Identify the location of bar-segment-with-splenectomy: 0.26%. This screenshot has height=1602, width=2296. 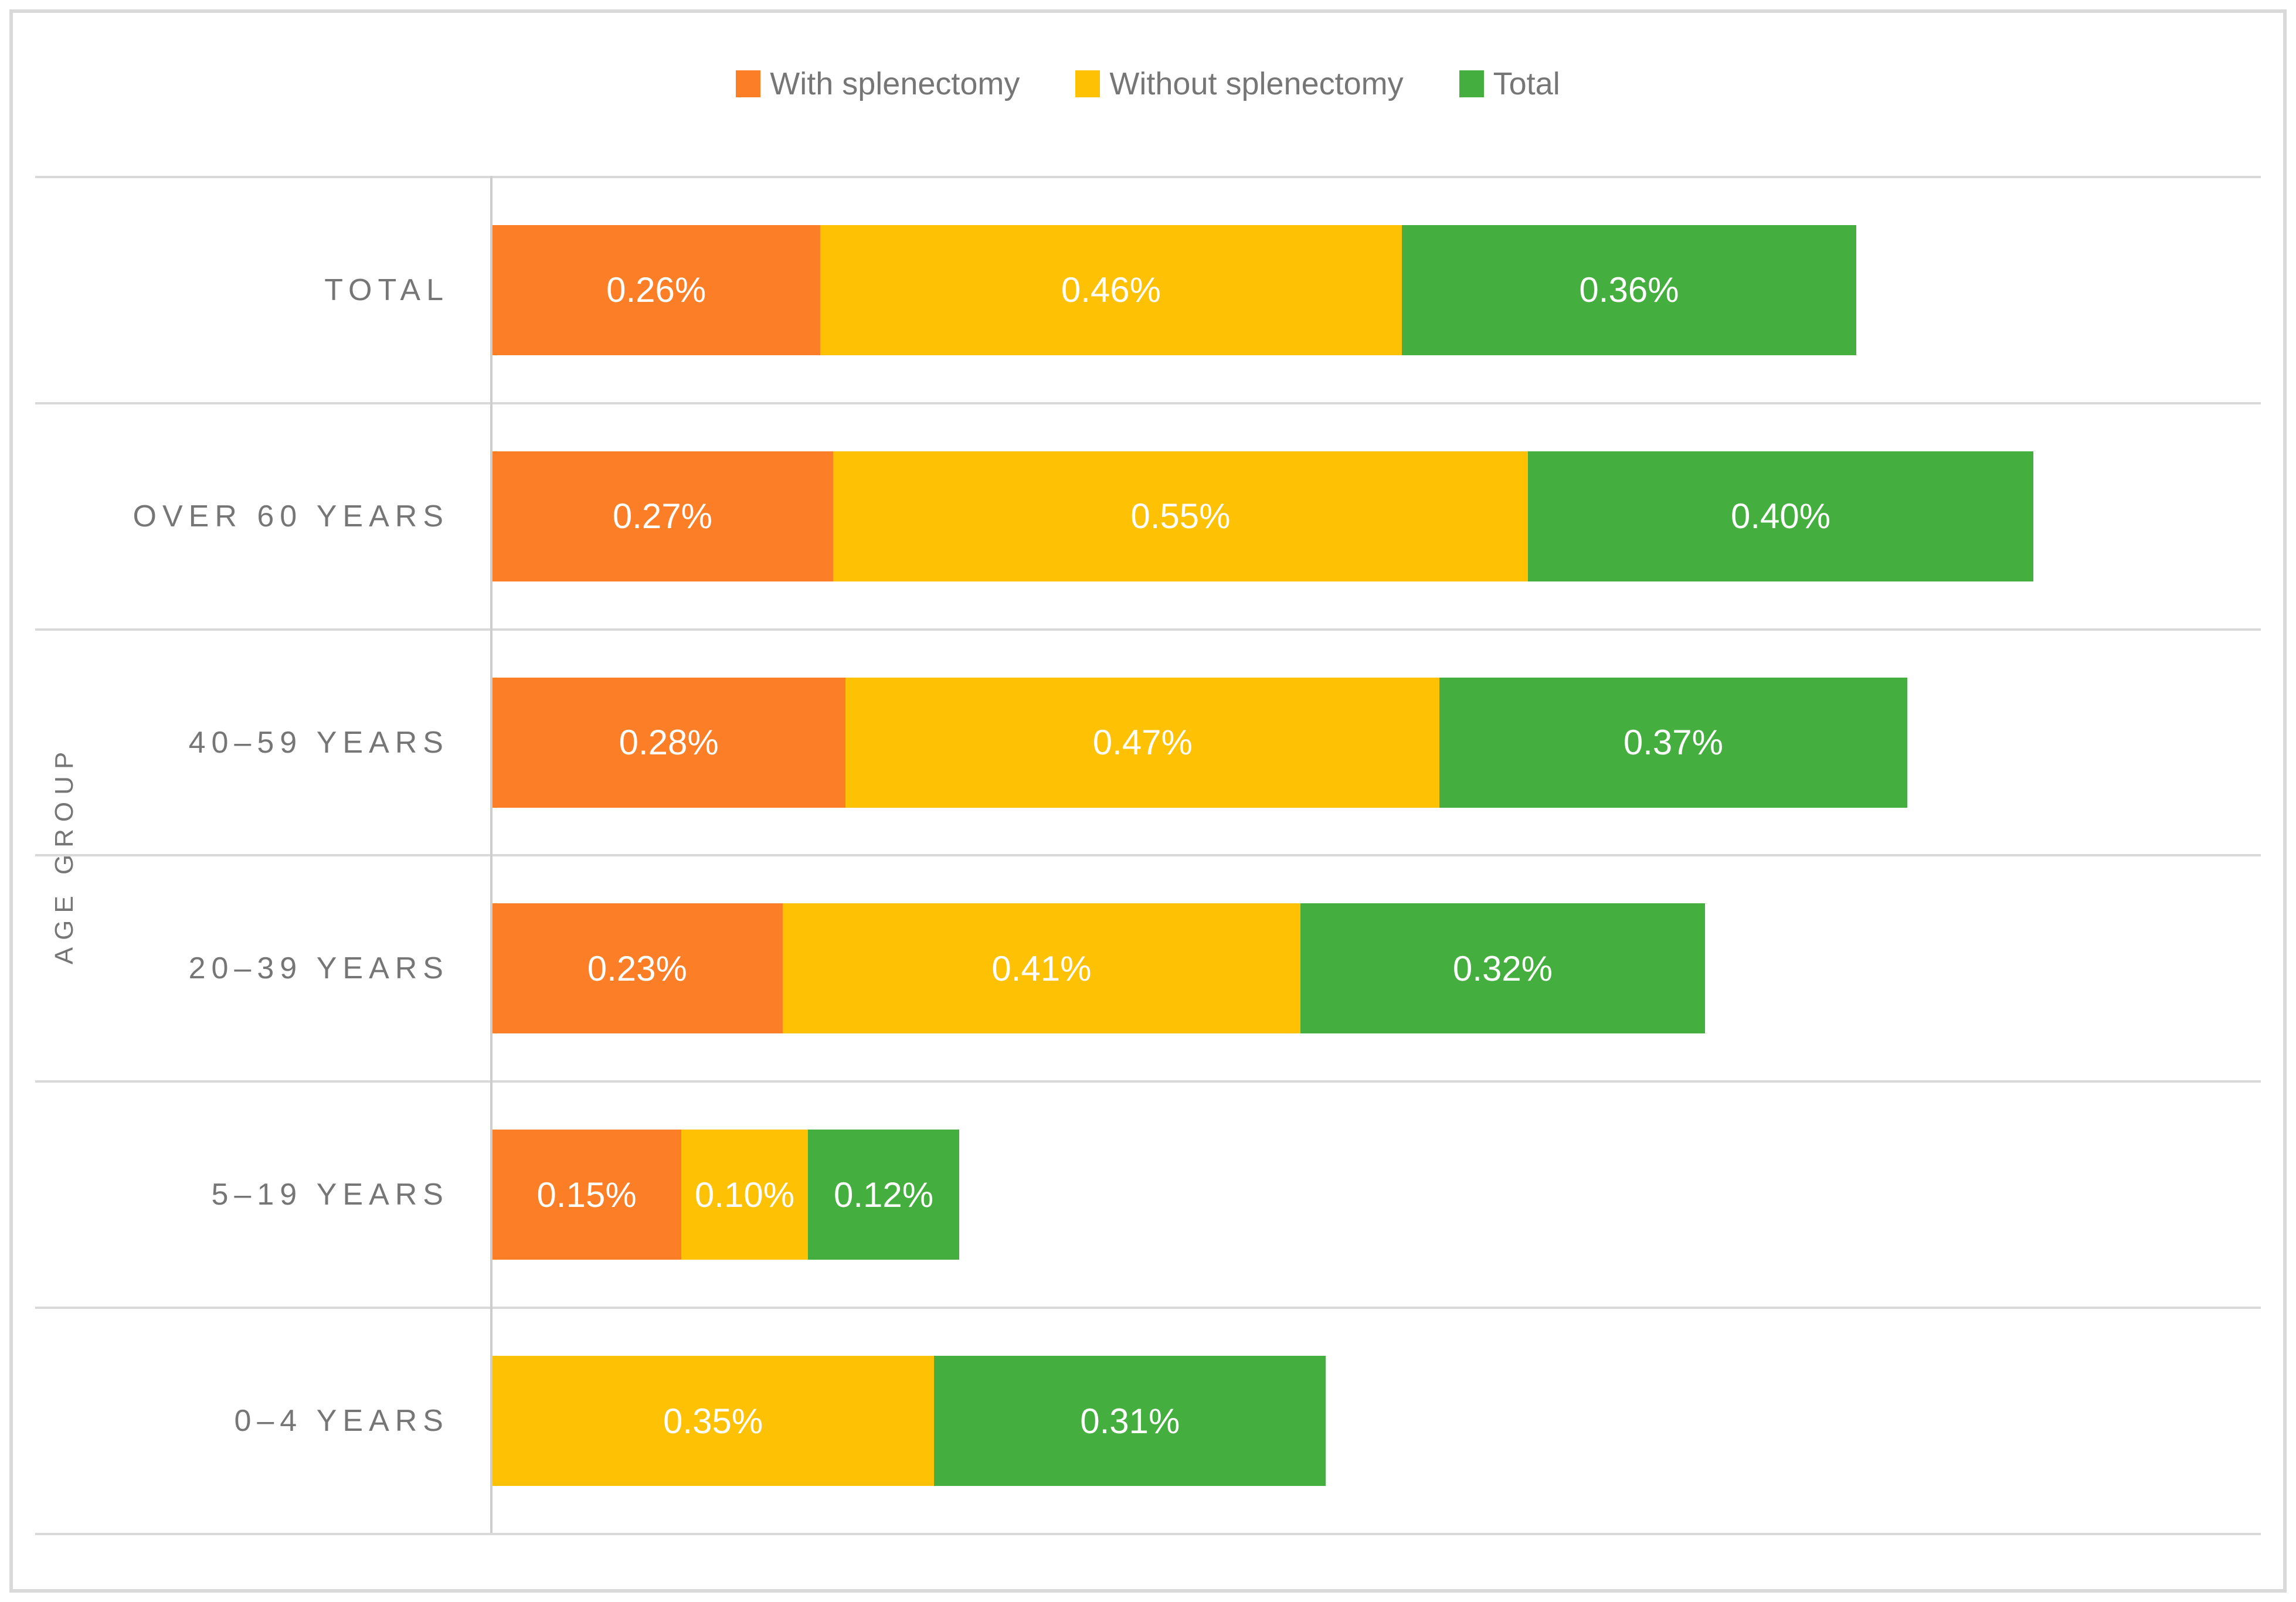
(657, 290).